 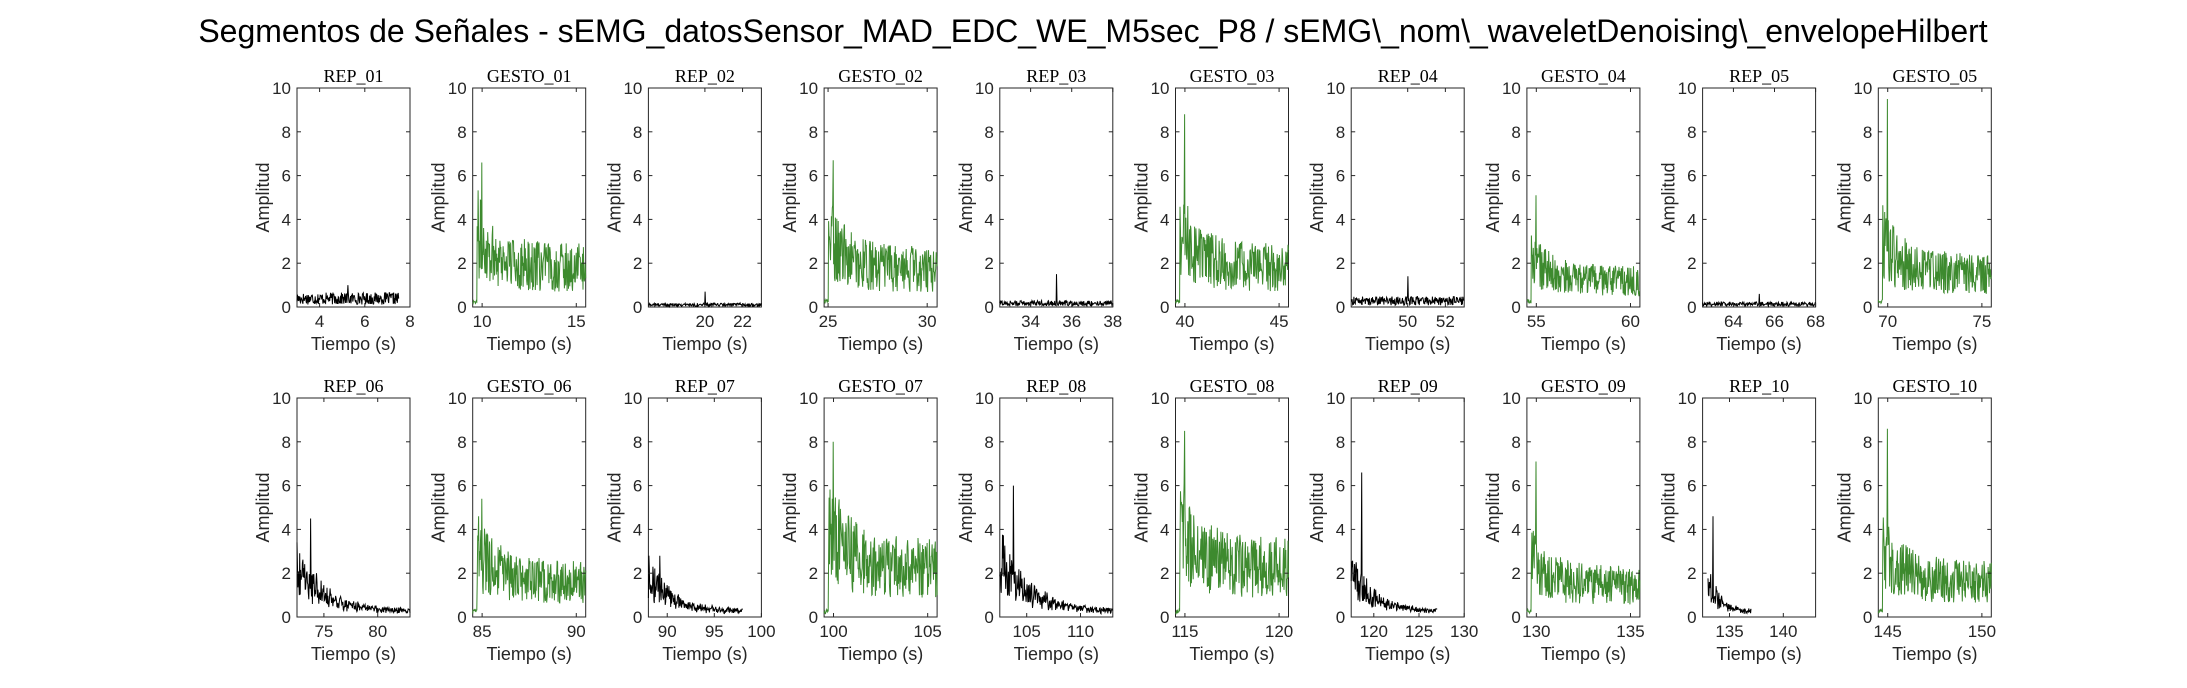 I want to click on x-tick-label: 105, so click(x=927, y=631).